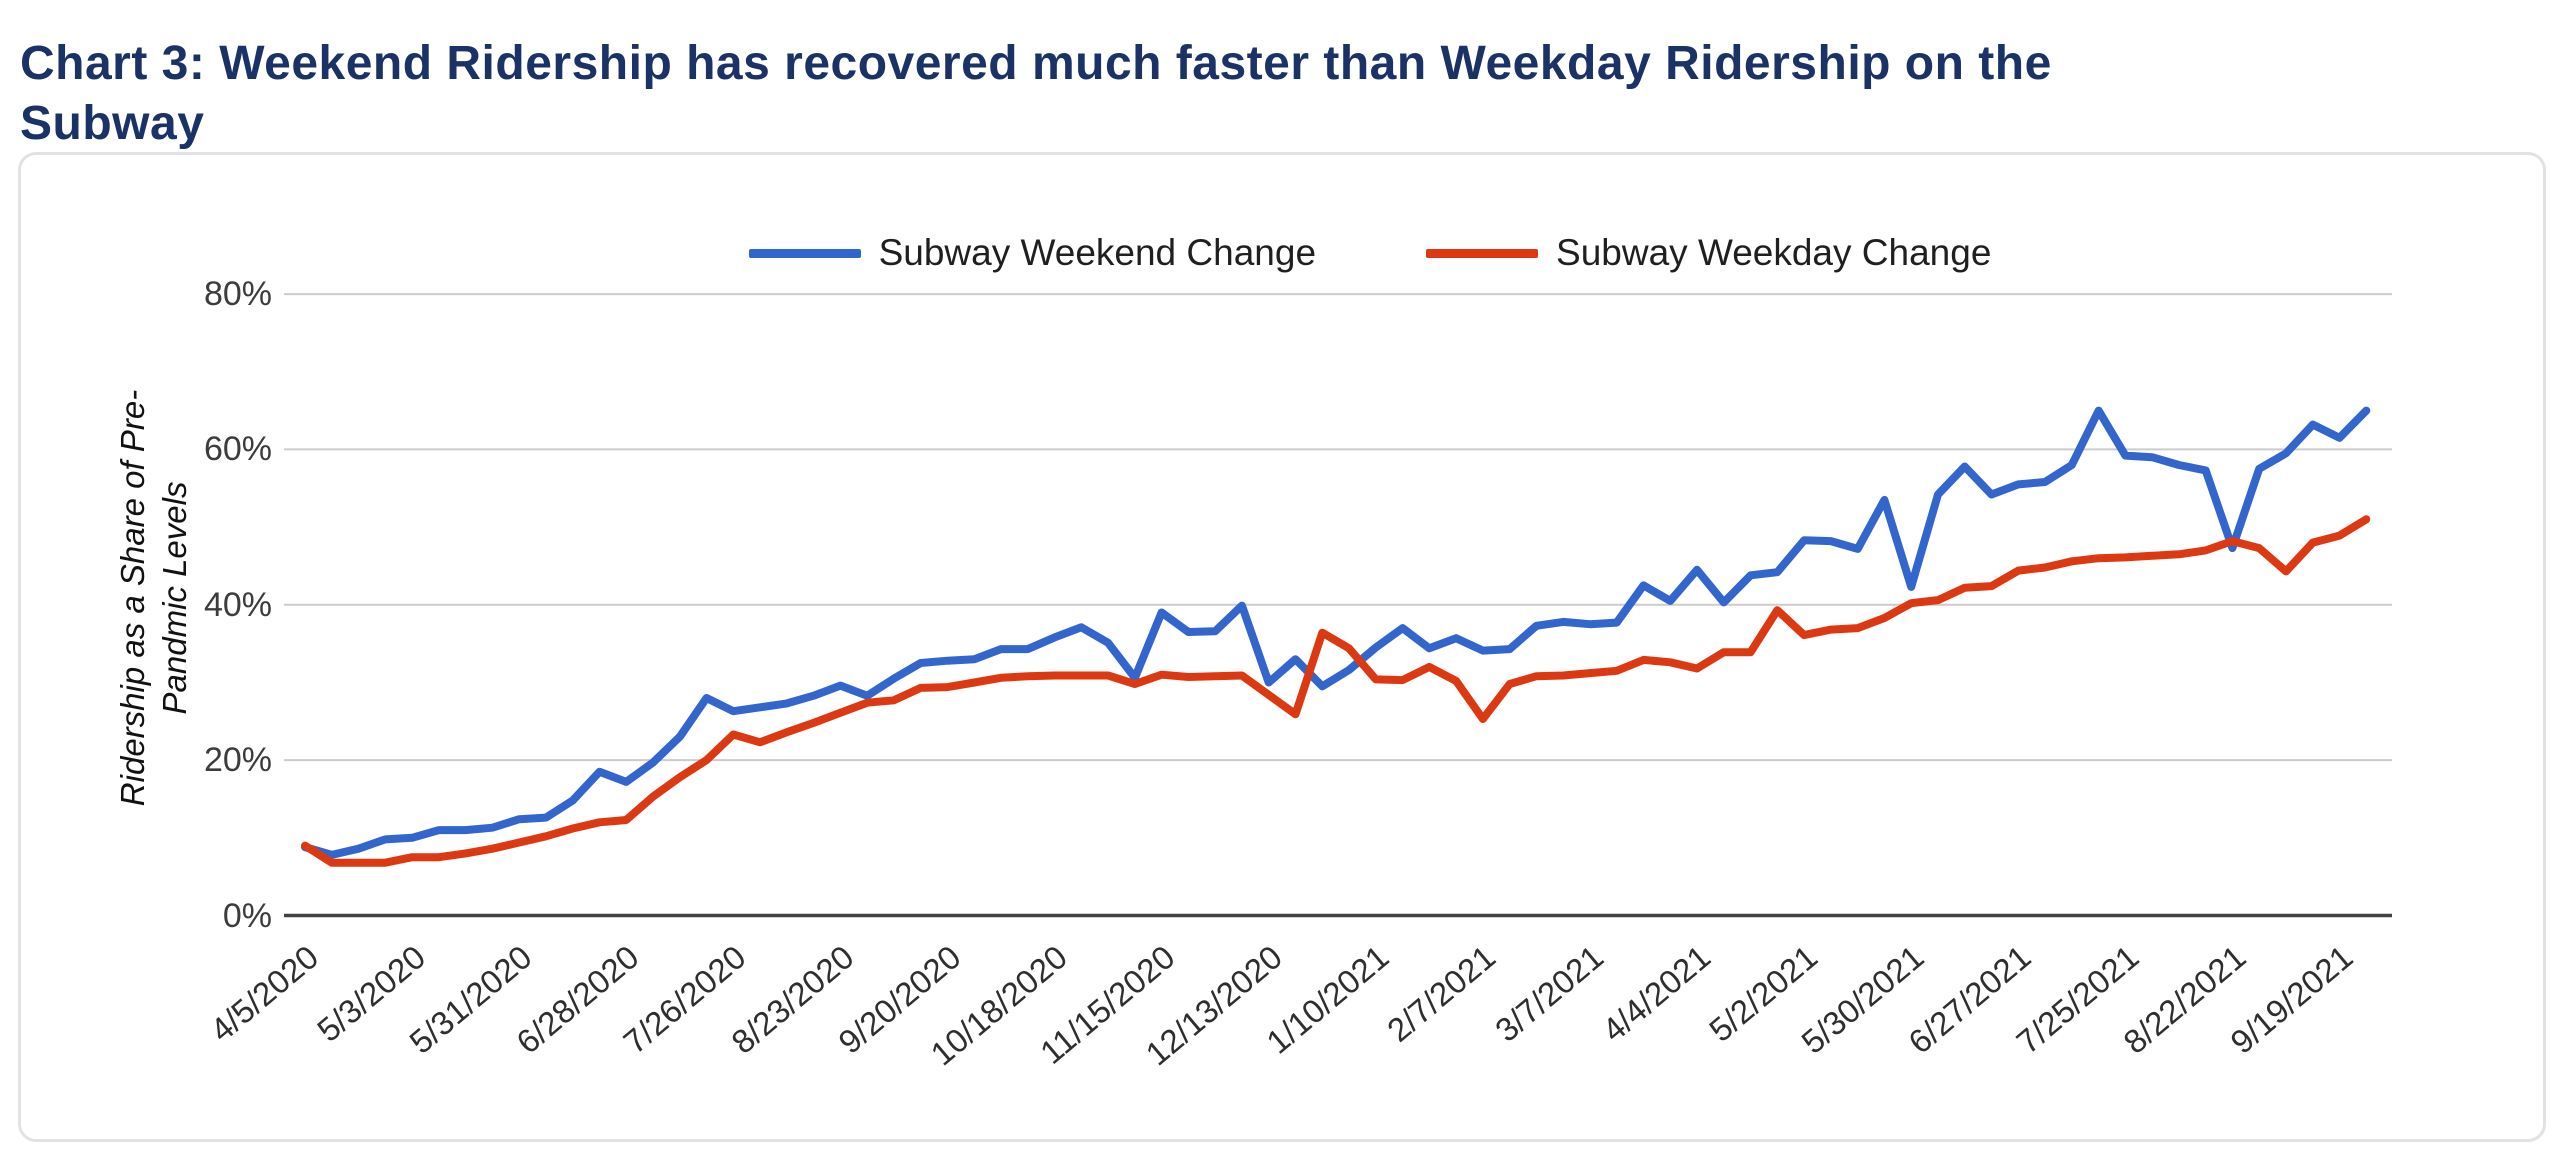 The width and height of the screenshot is (2560, 1168). I want to click on y-tick-label-40: 40%, so click(237, 604).